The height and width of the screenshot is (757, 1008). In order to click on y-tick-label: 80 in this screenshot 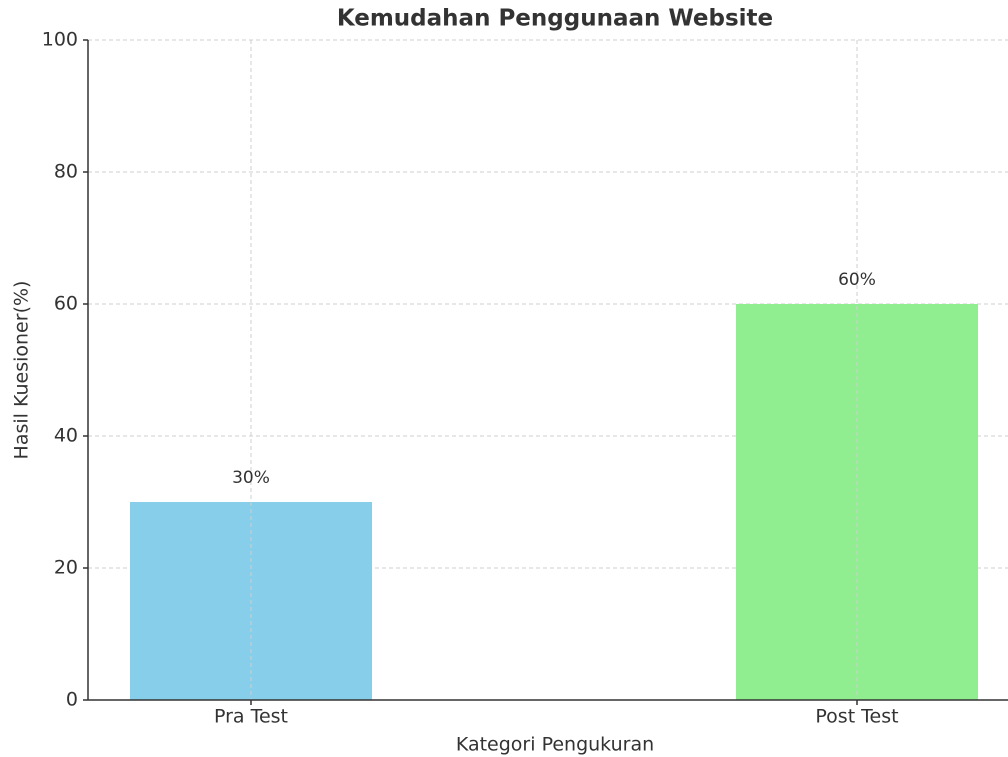, I will do `click(66, 172)`.